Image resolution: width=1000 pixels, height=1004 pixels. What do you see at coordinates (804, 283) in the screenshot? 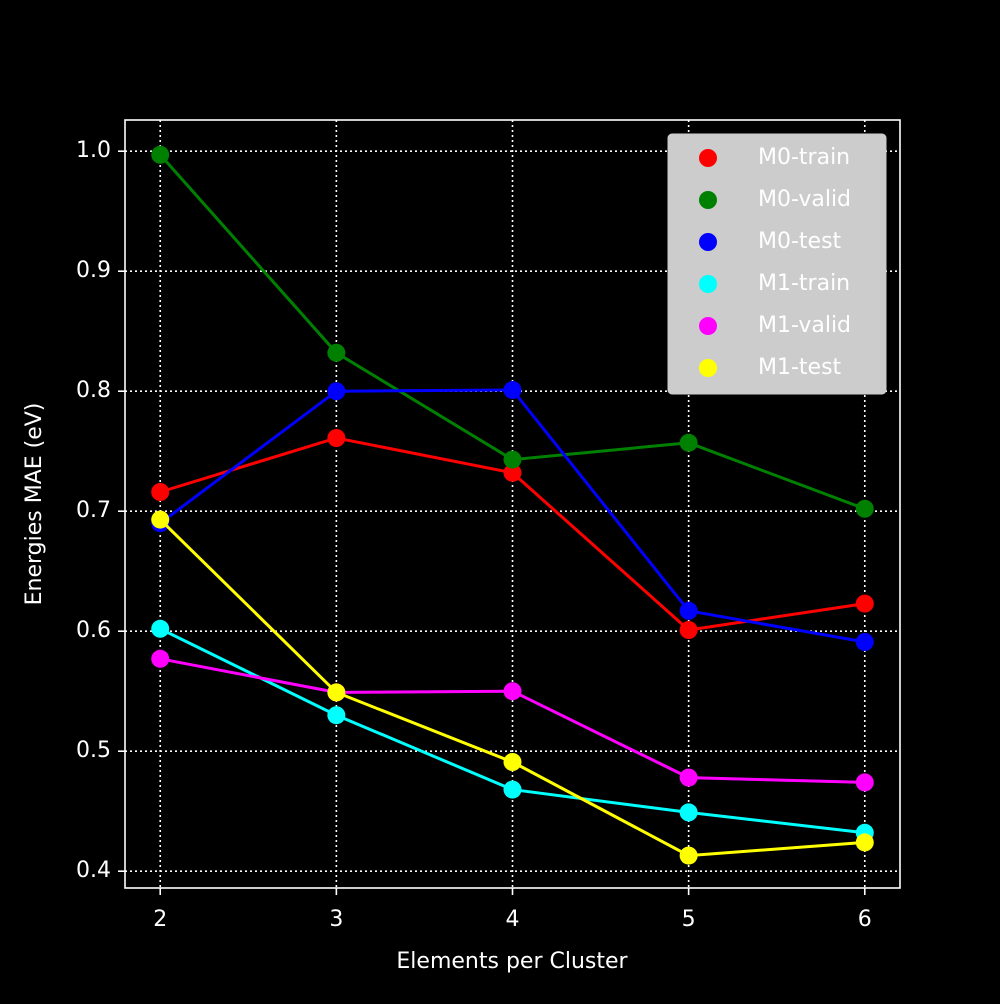
I see `legend-label: M1-train` at bounding box center [804, 283].